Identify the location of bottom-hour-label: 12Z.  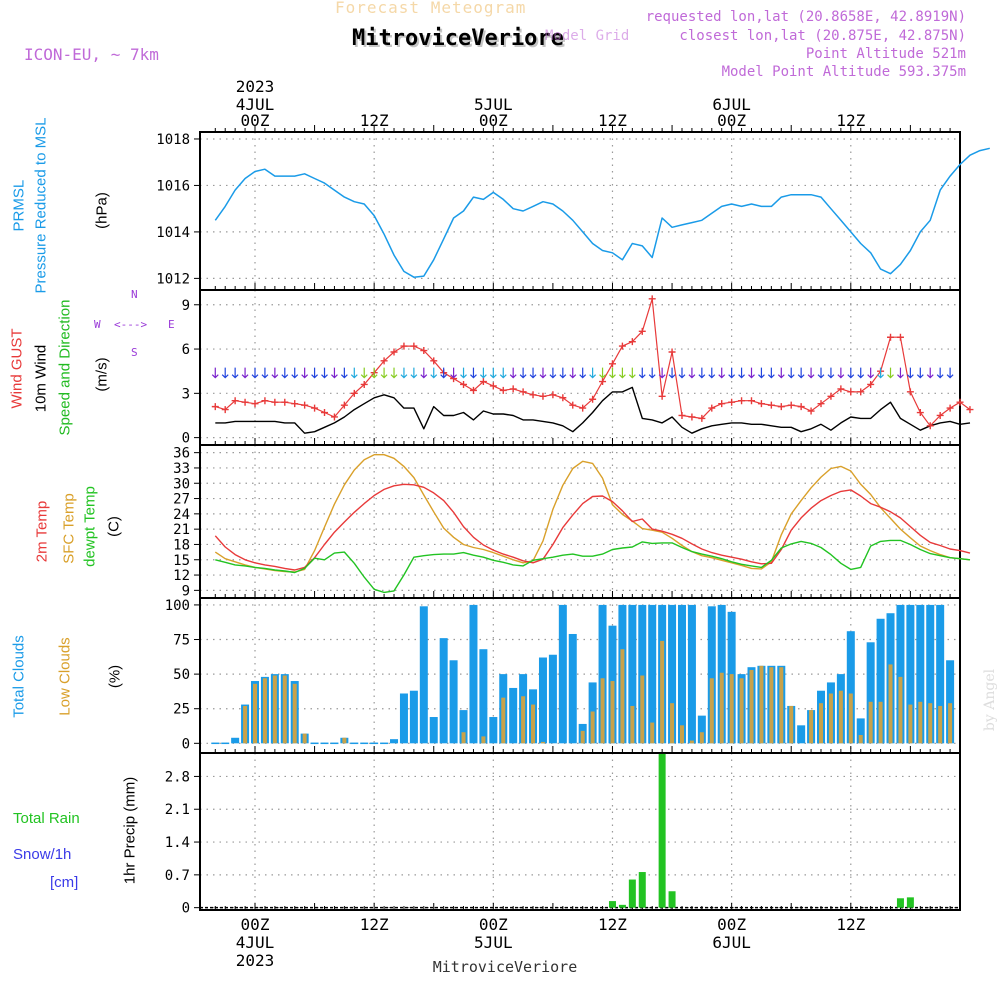
(374, 924).